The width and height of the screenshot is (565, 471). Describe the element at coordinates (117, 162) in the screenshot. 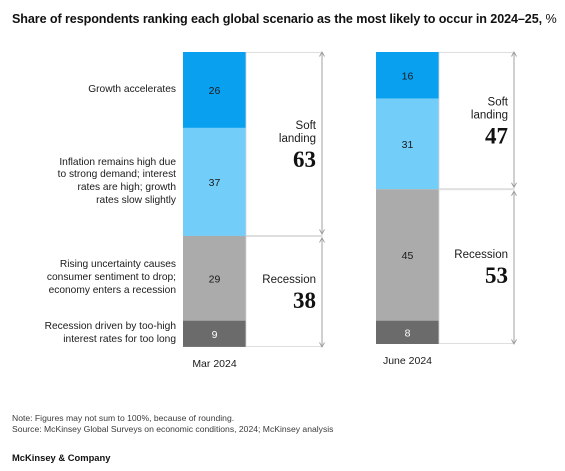

I see `series-label-line: Inflation remains high due` at that location.